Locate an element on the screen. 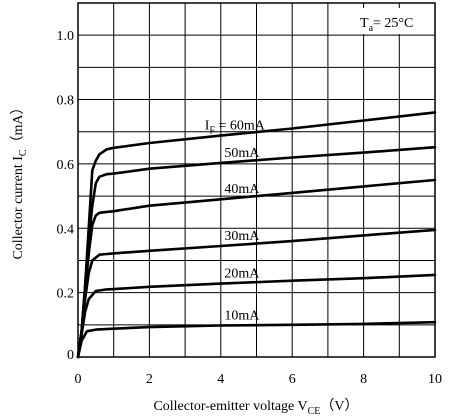 The height and width of the screenshot is (416, 451). y-tick-label: 1.0 is located at coordinates (66, 36).